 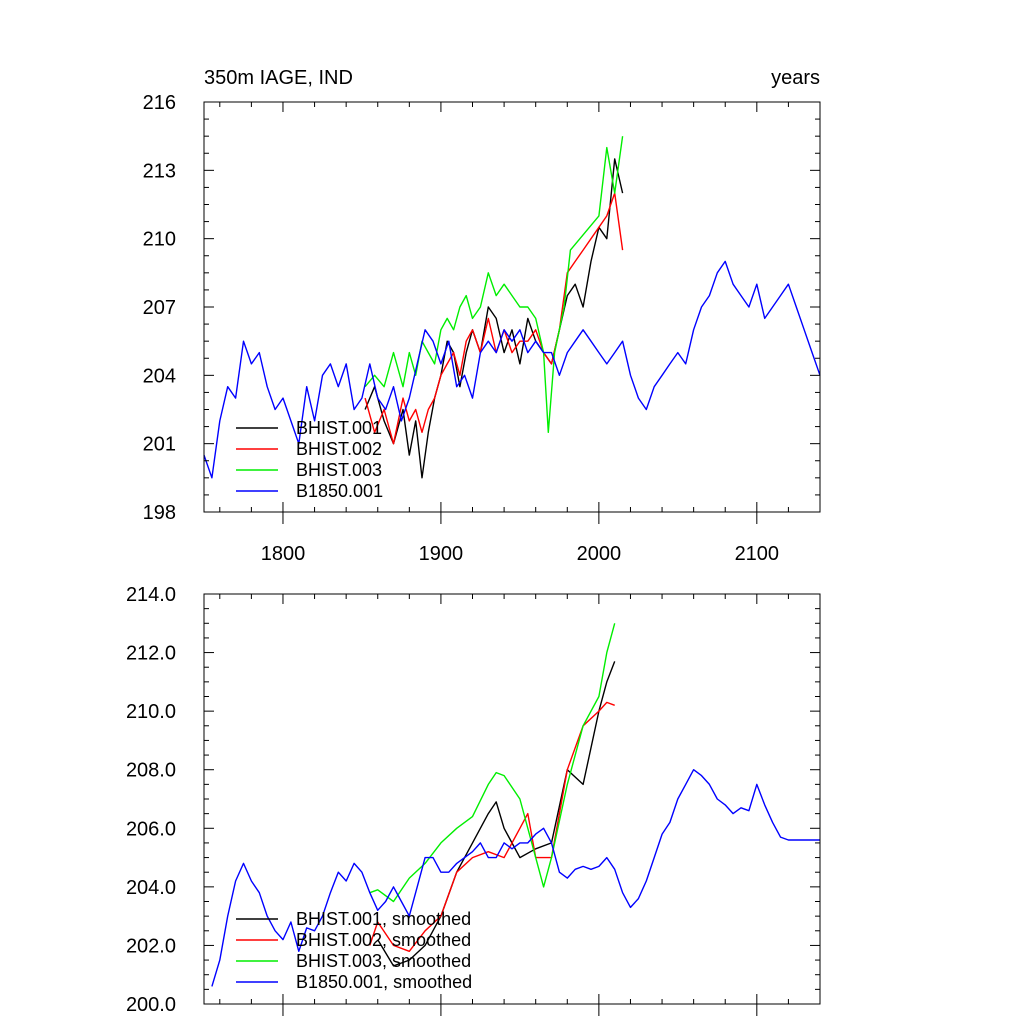 I want to click on bottom-y-tick-label: 212.0, so click(x=151, y=654).